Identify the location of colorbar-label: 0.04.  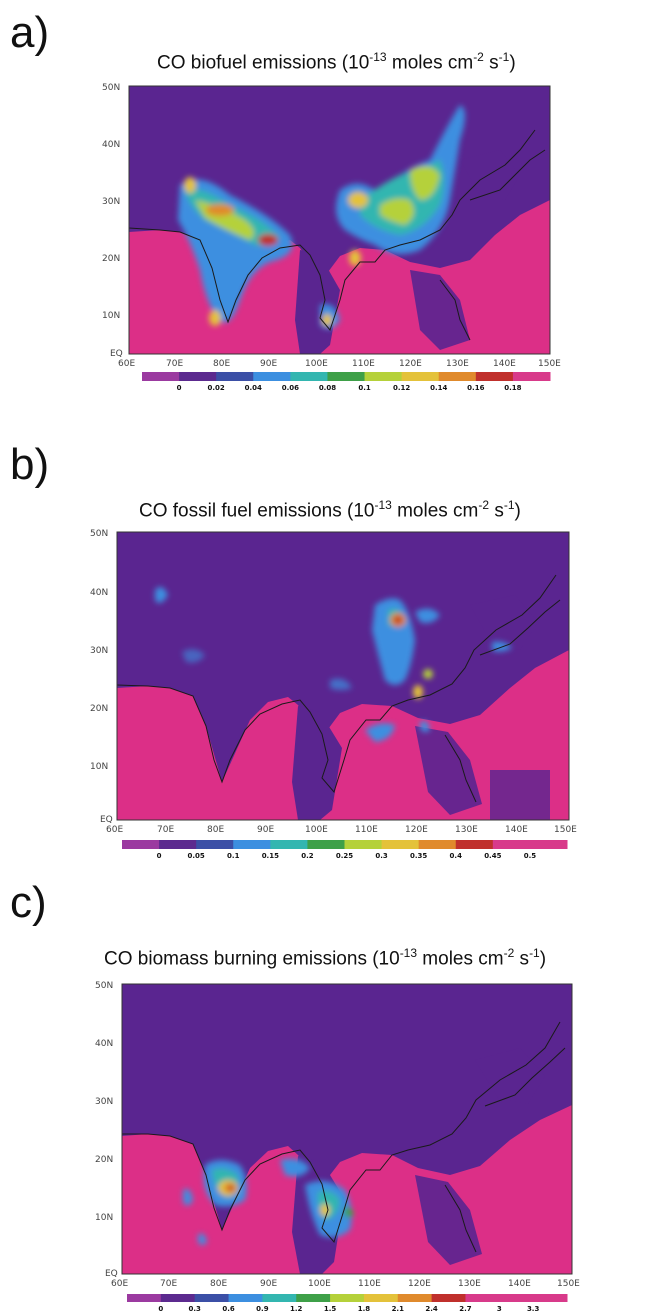
(253, 388).